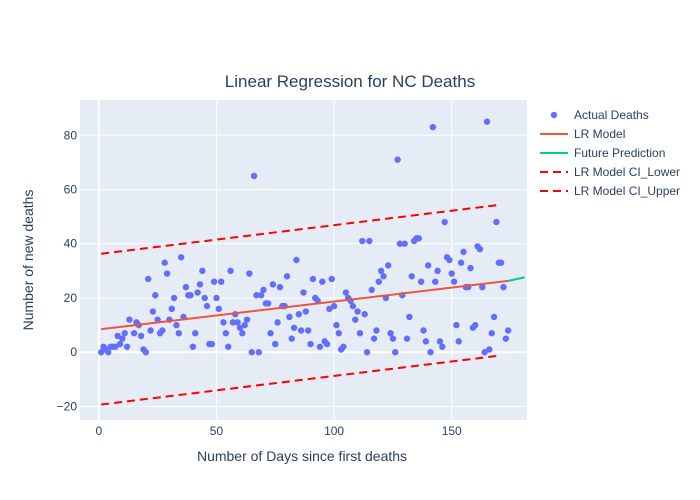  I want to click on y-tick-label: 20, so click(71, 298).